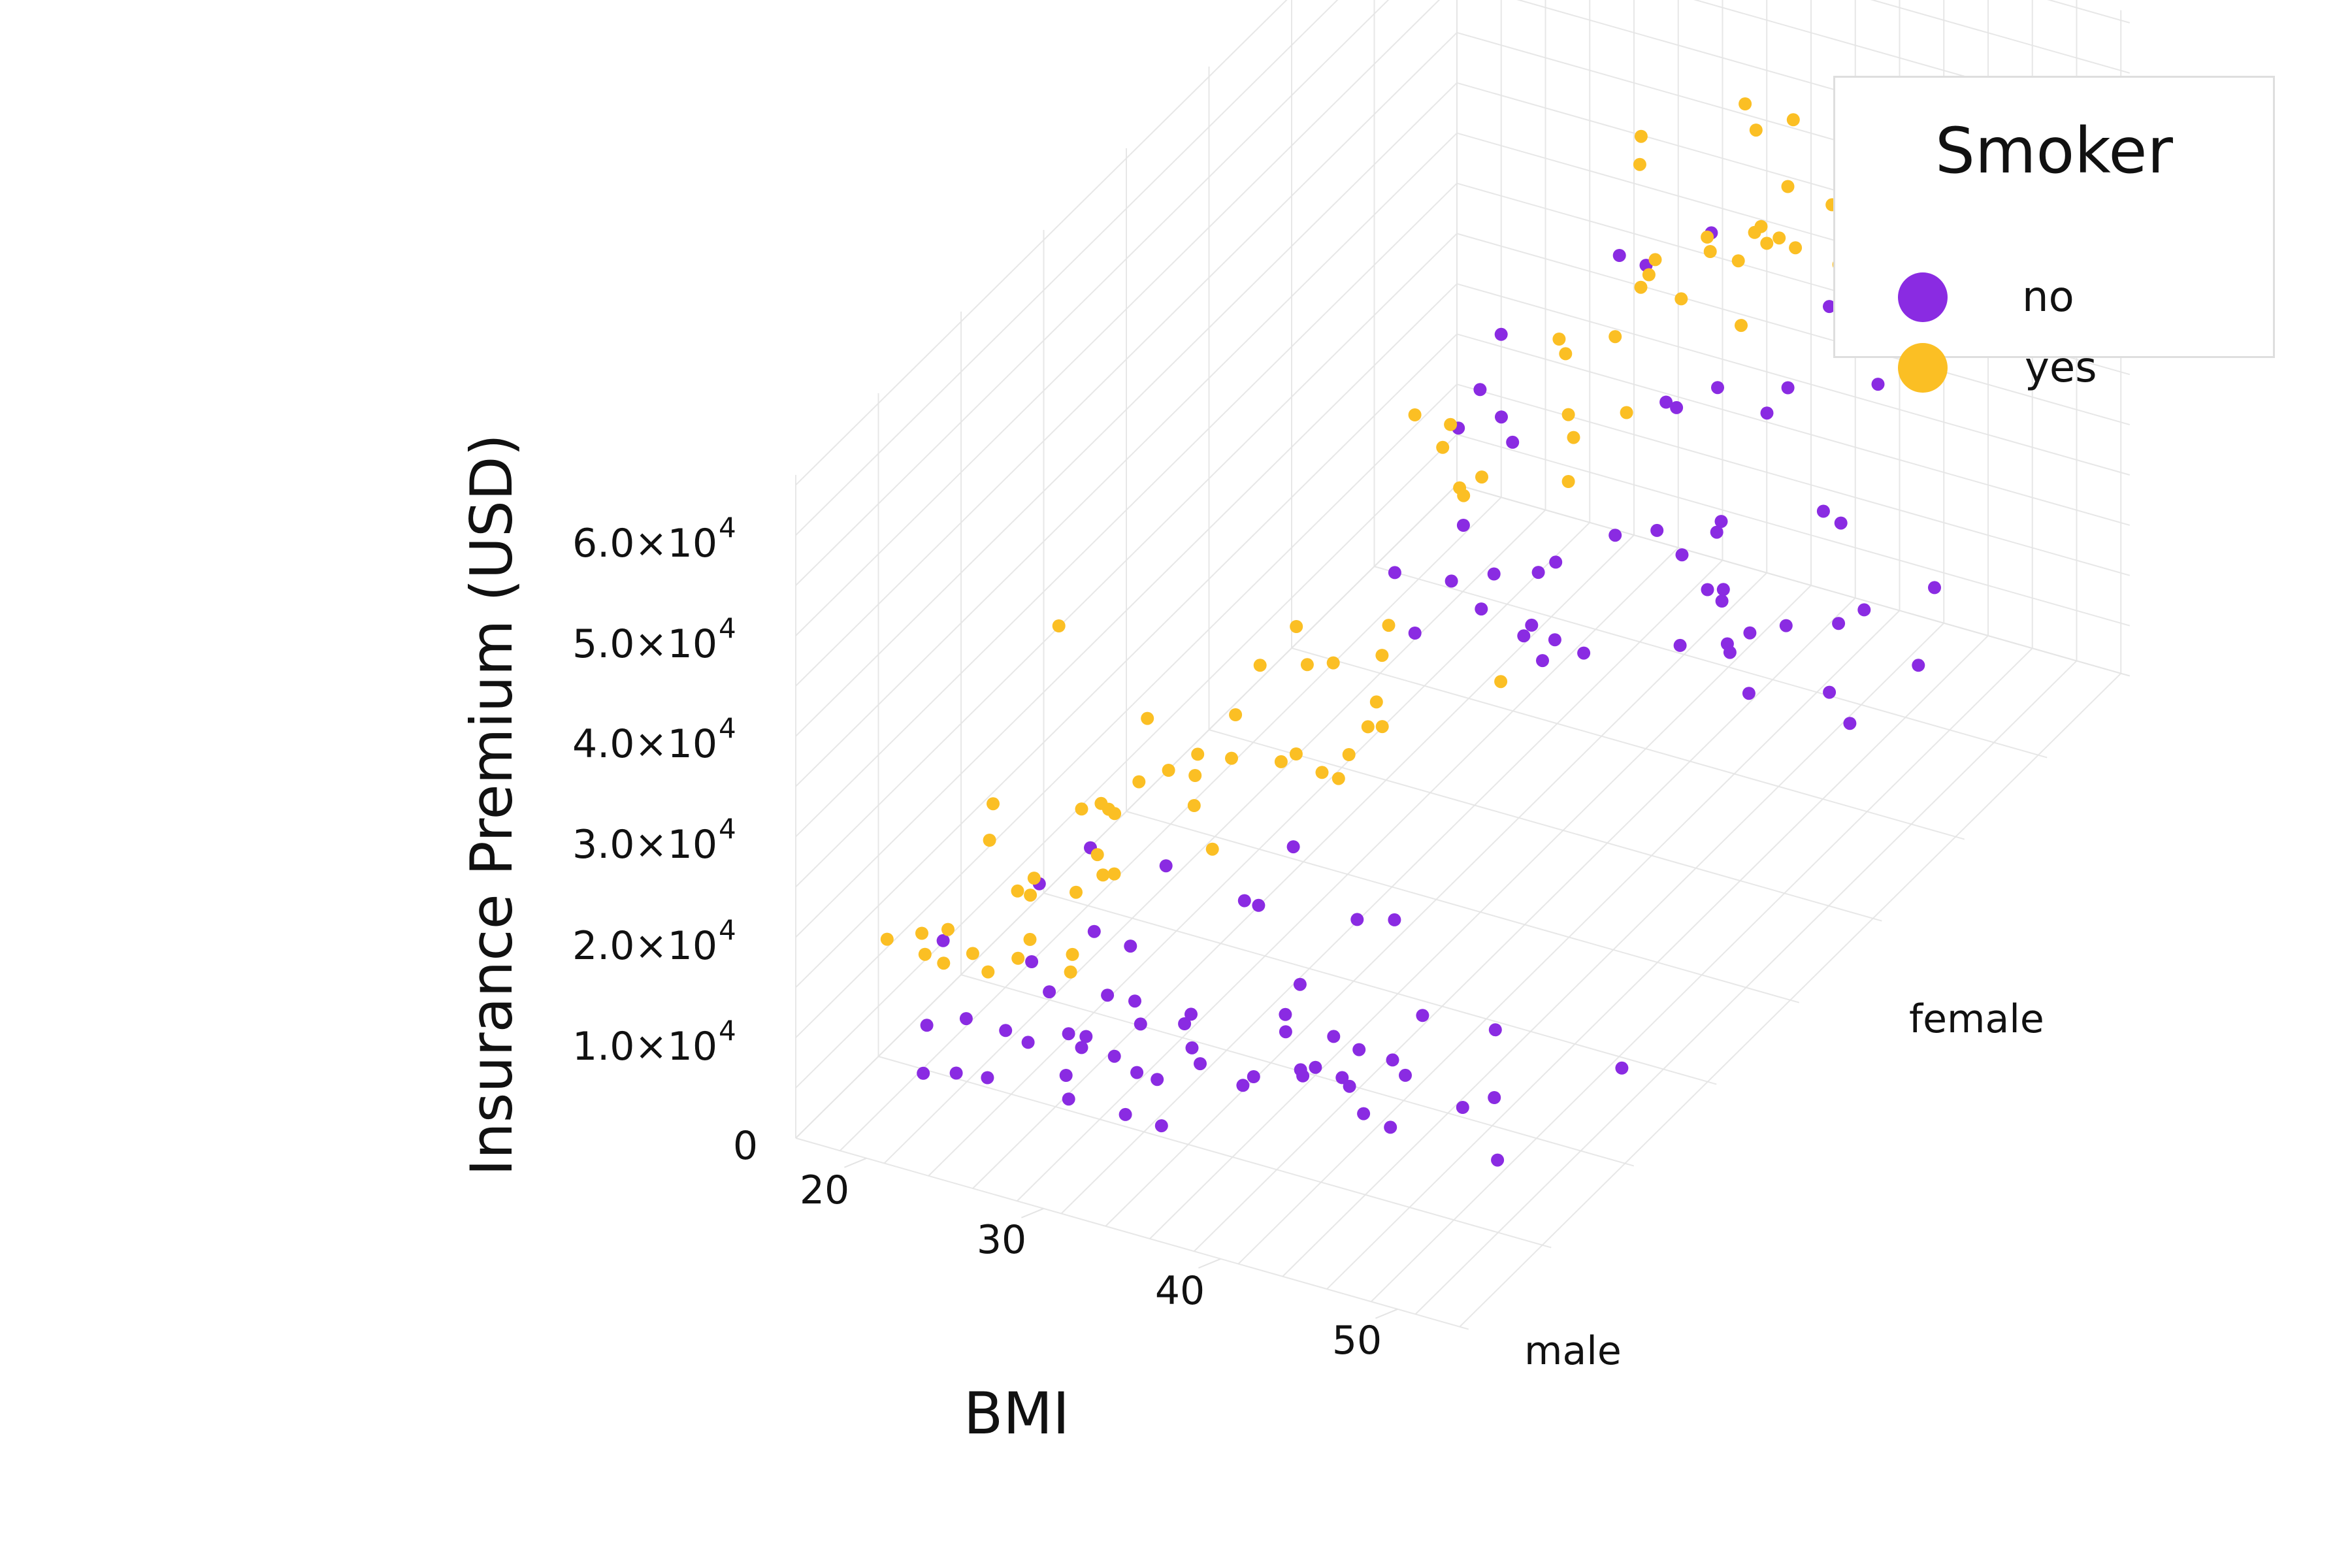 The image size is (2352, 1568). Describe the element at coordinates (654, 539) in the screenshot. I see `z-tick-label: 6.0×10 4` at that location.